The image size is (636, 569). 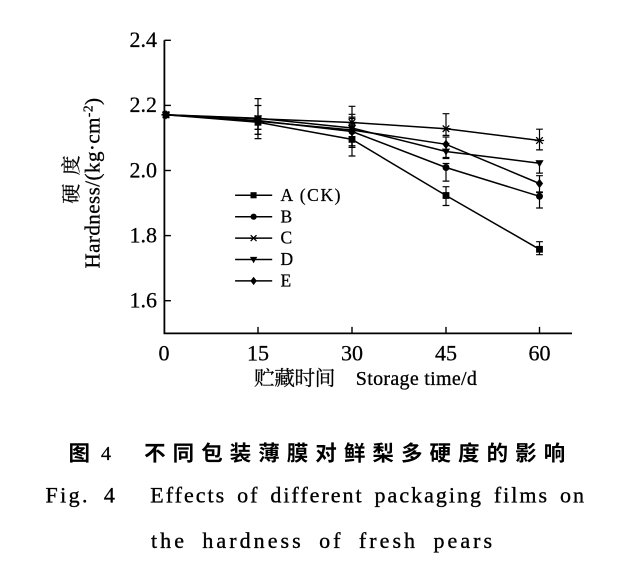 I want to click on svg-text: Storage time/d, so click(x=416, y=379).